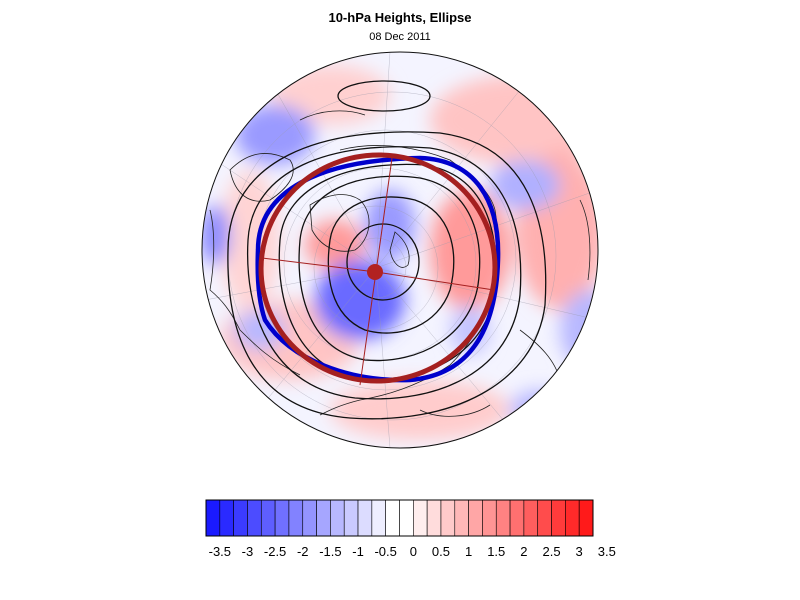 The width and height of the screenshot is (800, 600). I want to click on ellipse-axes, so click(378, 271).